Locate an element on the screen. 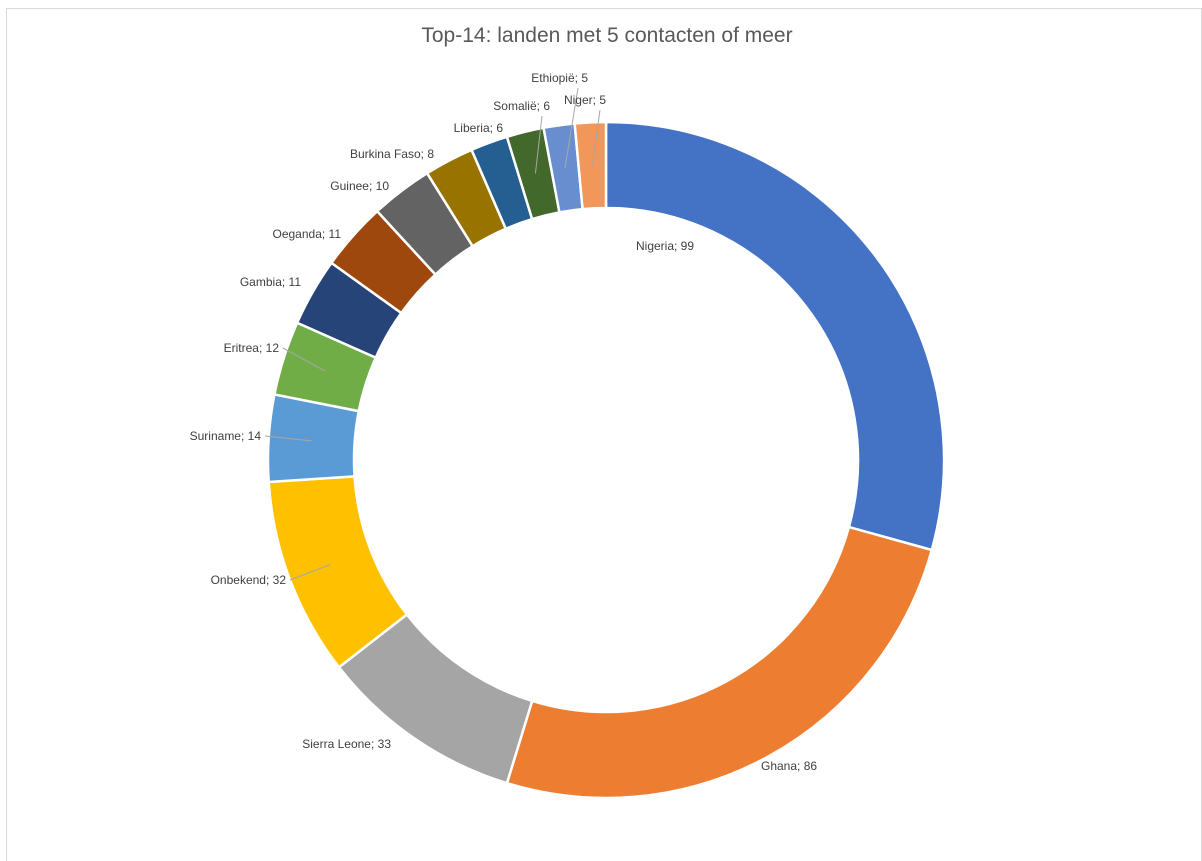 The width and height of the screenshot is (1202, 861). data-label: Sierra Leone; 33 is located at coordinates (346, 744).